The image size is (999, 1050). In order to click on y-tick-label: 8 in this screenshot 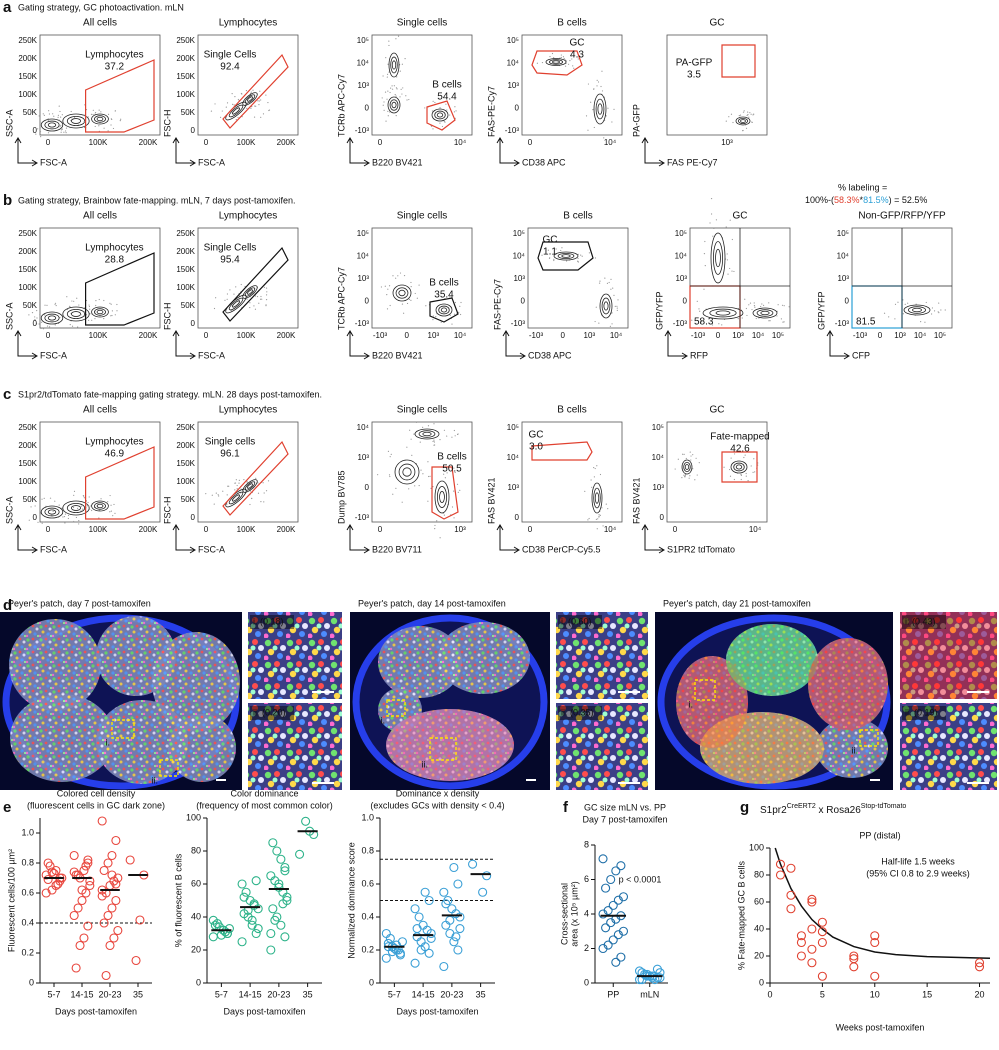, I will do `click(586, 844)`.